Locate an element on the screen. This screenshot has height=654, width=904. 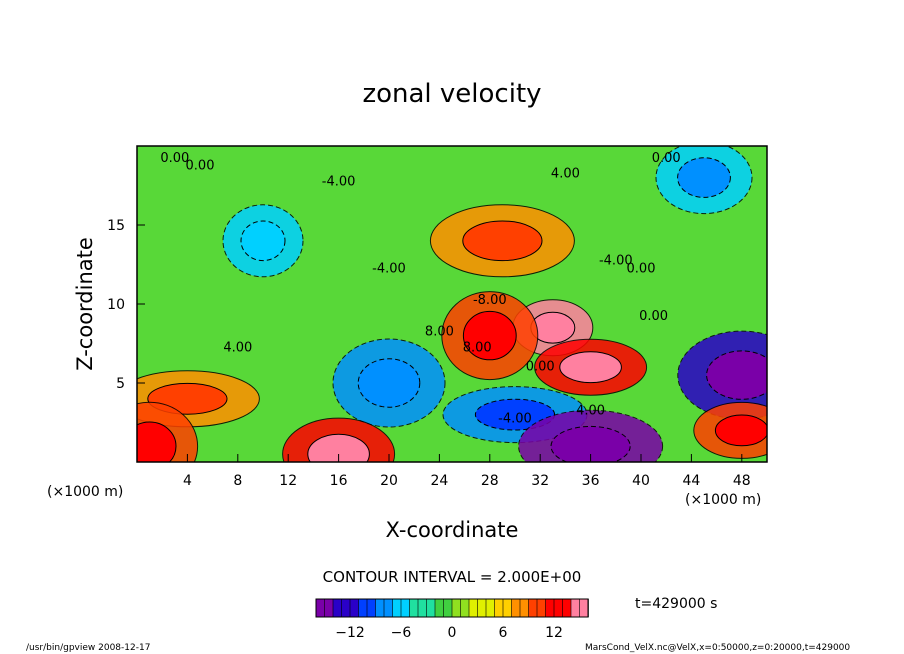
x-tick-label: 44 is located at coordinates (691, 481).